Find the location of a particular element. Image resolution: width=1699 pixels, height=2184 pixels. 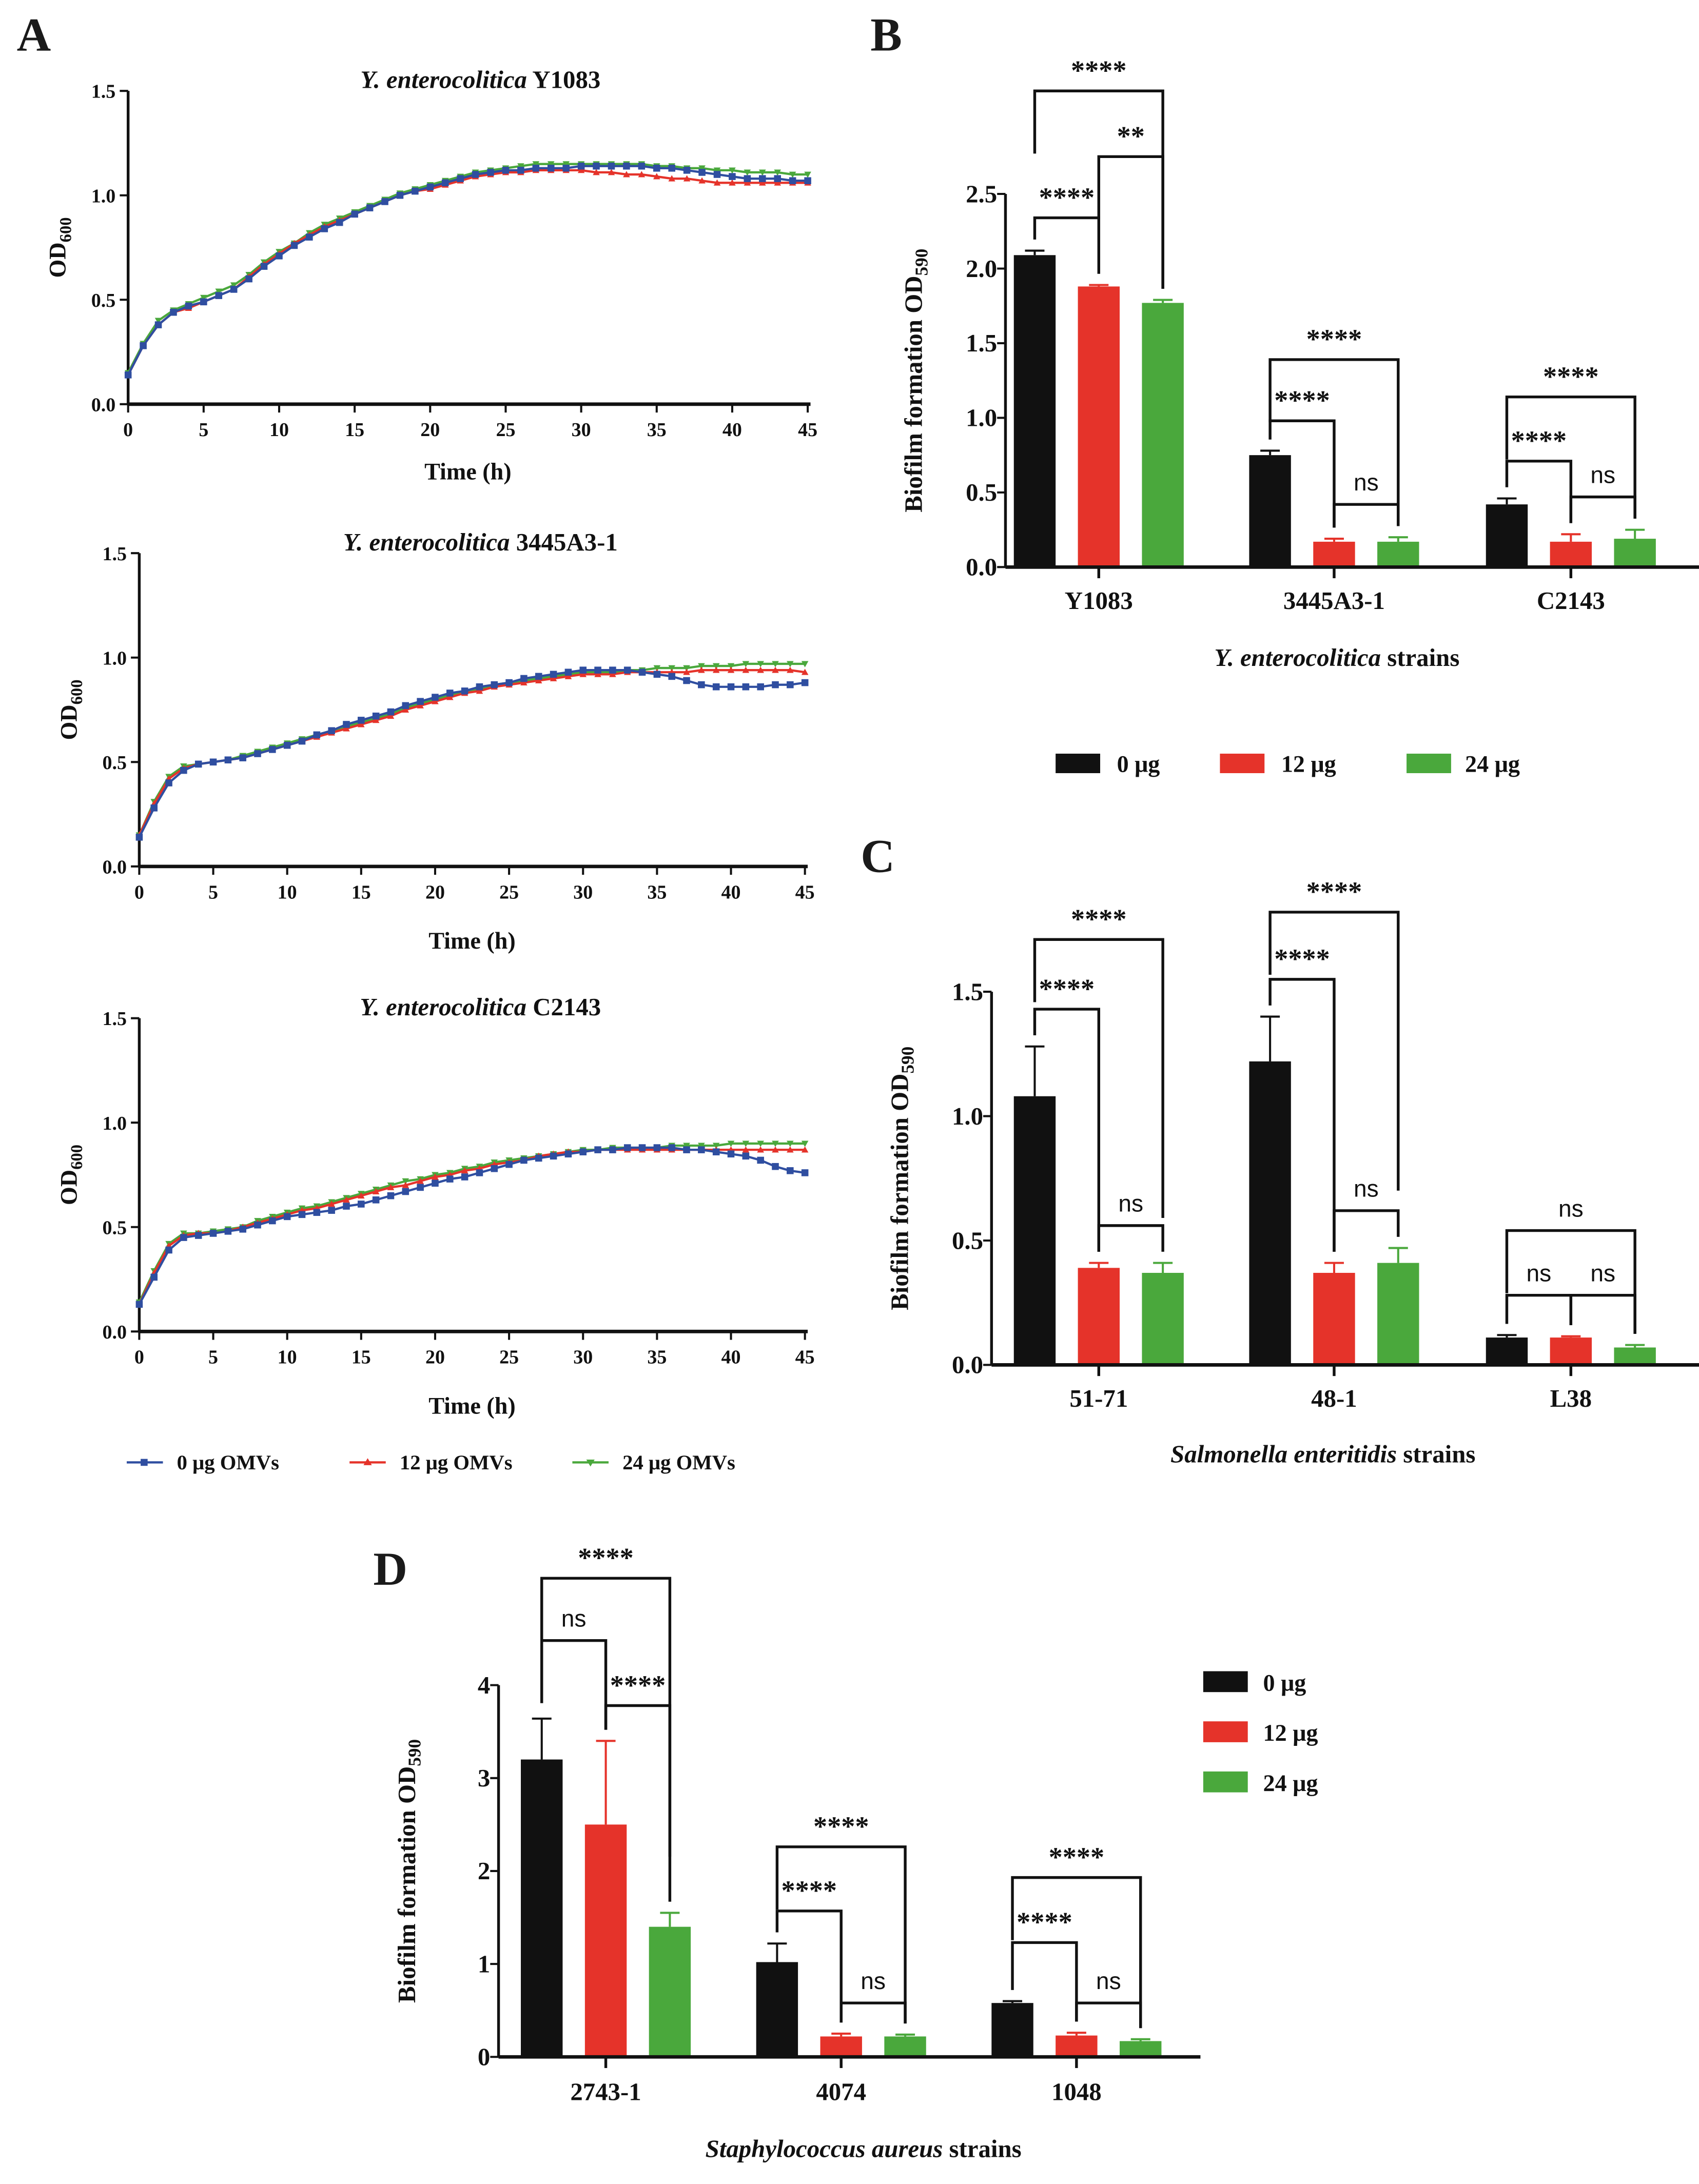

x-tick-label: 30 is located at coordinates (583, 892).